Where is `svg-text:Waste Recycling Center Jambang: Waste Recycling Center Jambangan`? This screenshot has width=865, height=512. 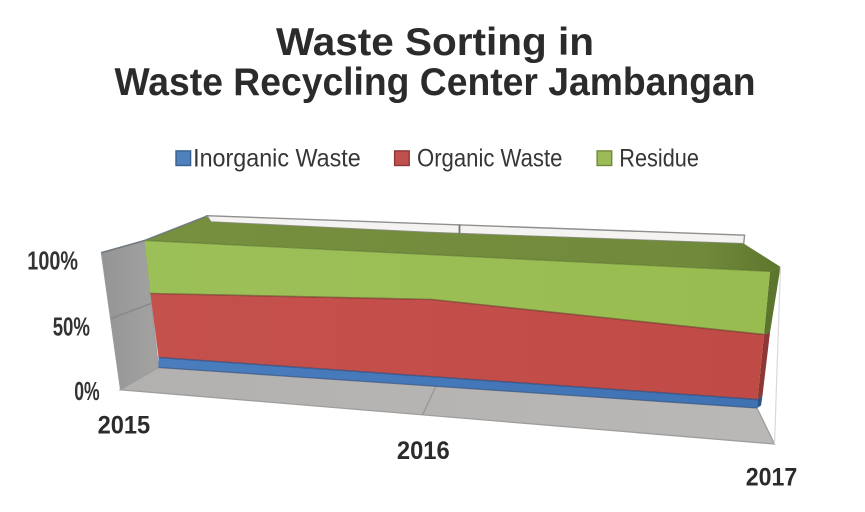
svg-text:Waste Recycling Center Jambang: Waste Recycling Center Jambangan is located at coordinates (435, 82).